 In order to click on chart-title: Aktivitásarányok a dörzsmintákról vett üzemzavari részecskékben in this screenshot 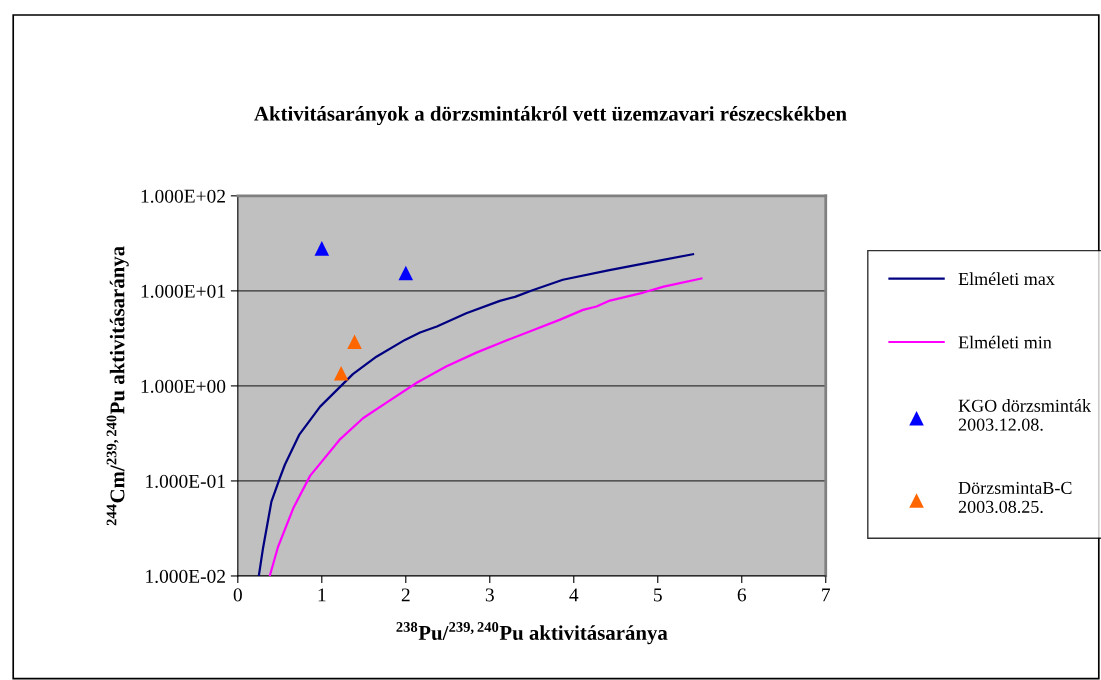, I will do `click(550, 116)`.